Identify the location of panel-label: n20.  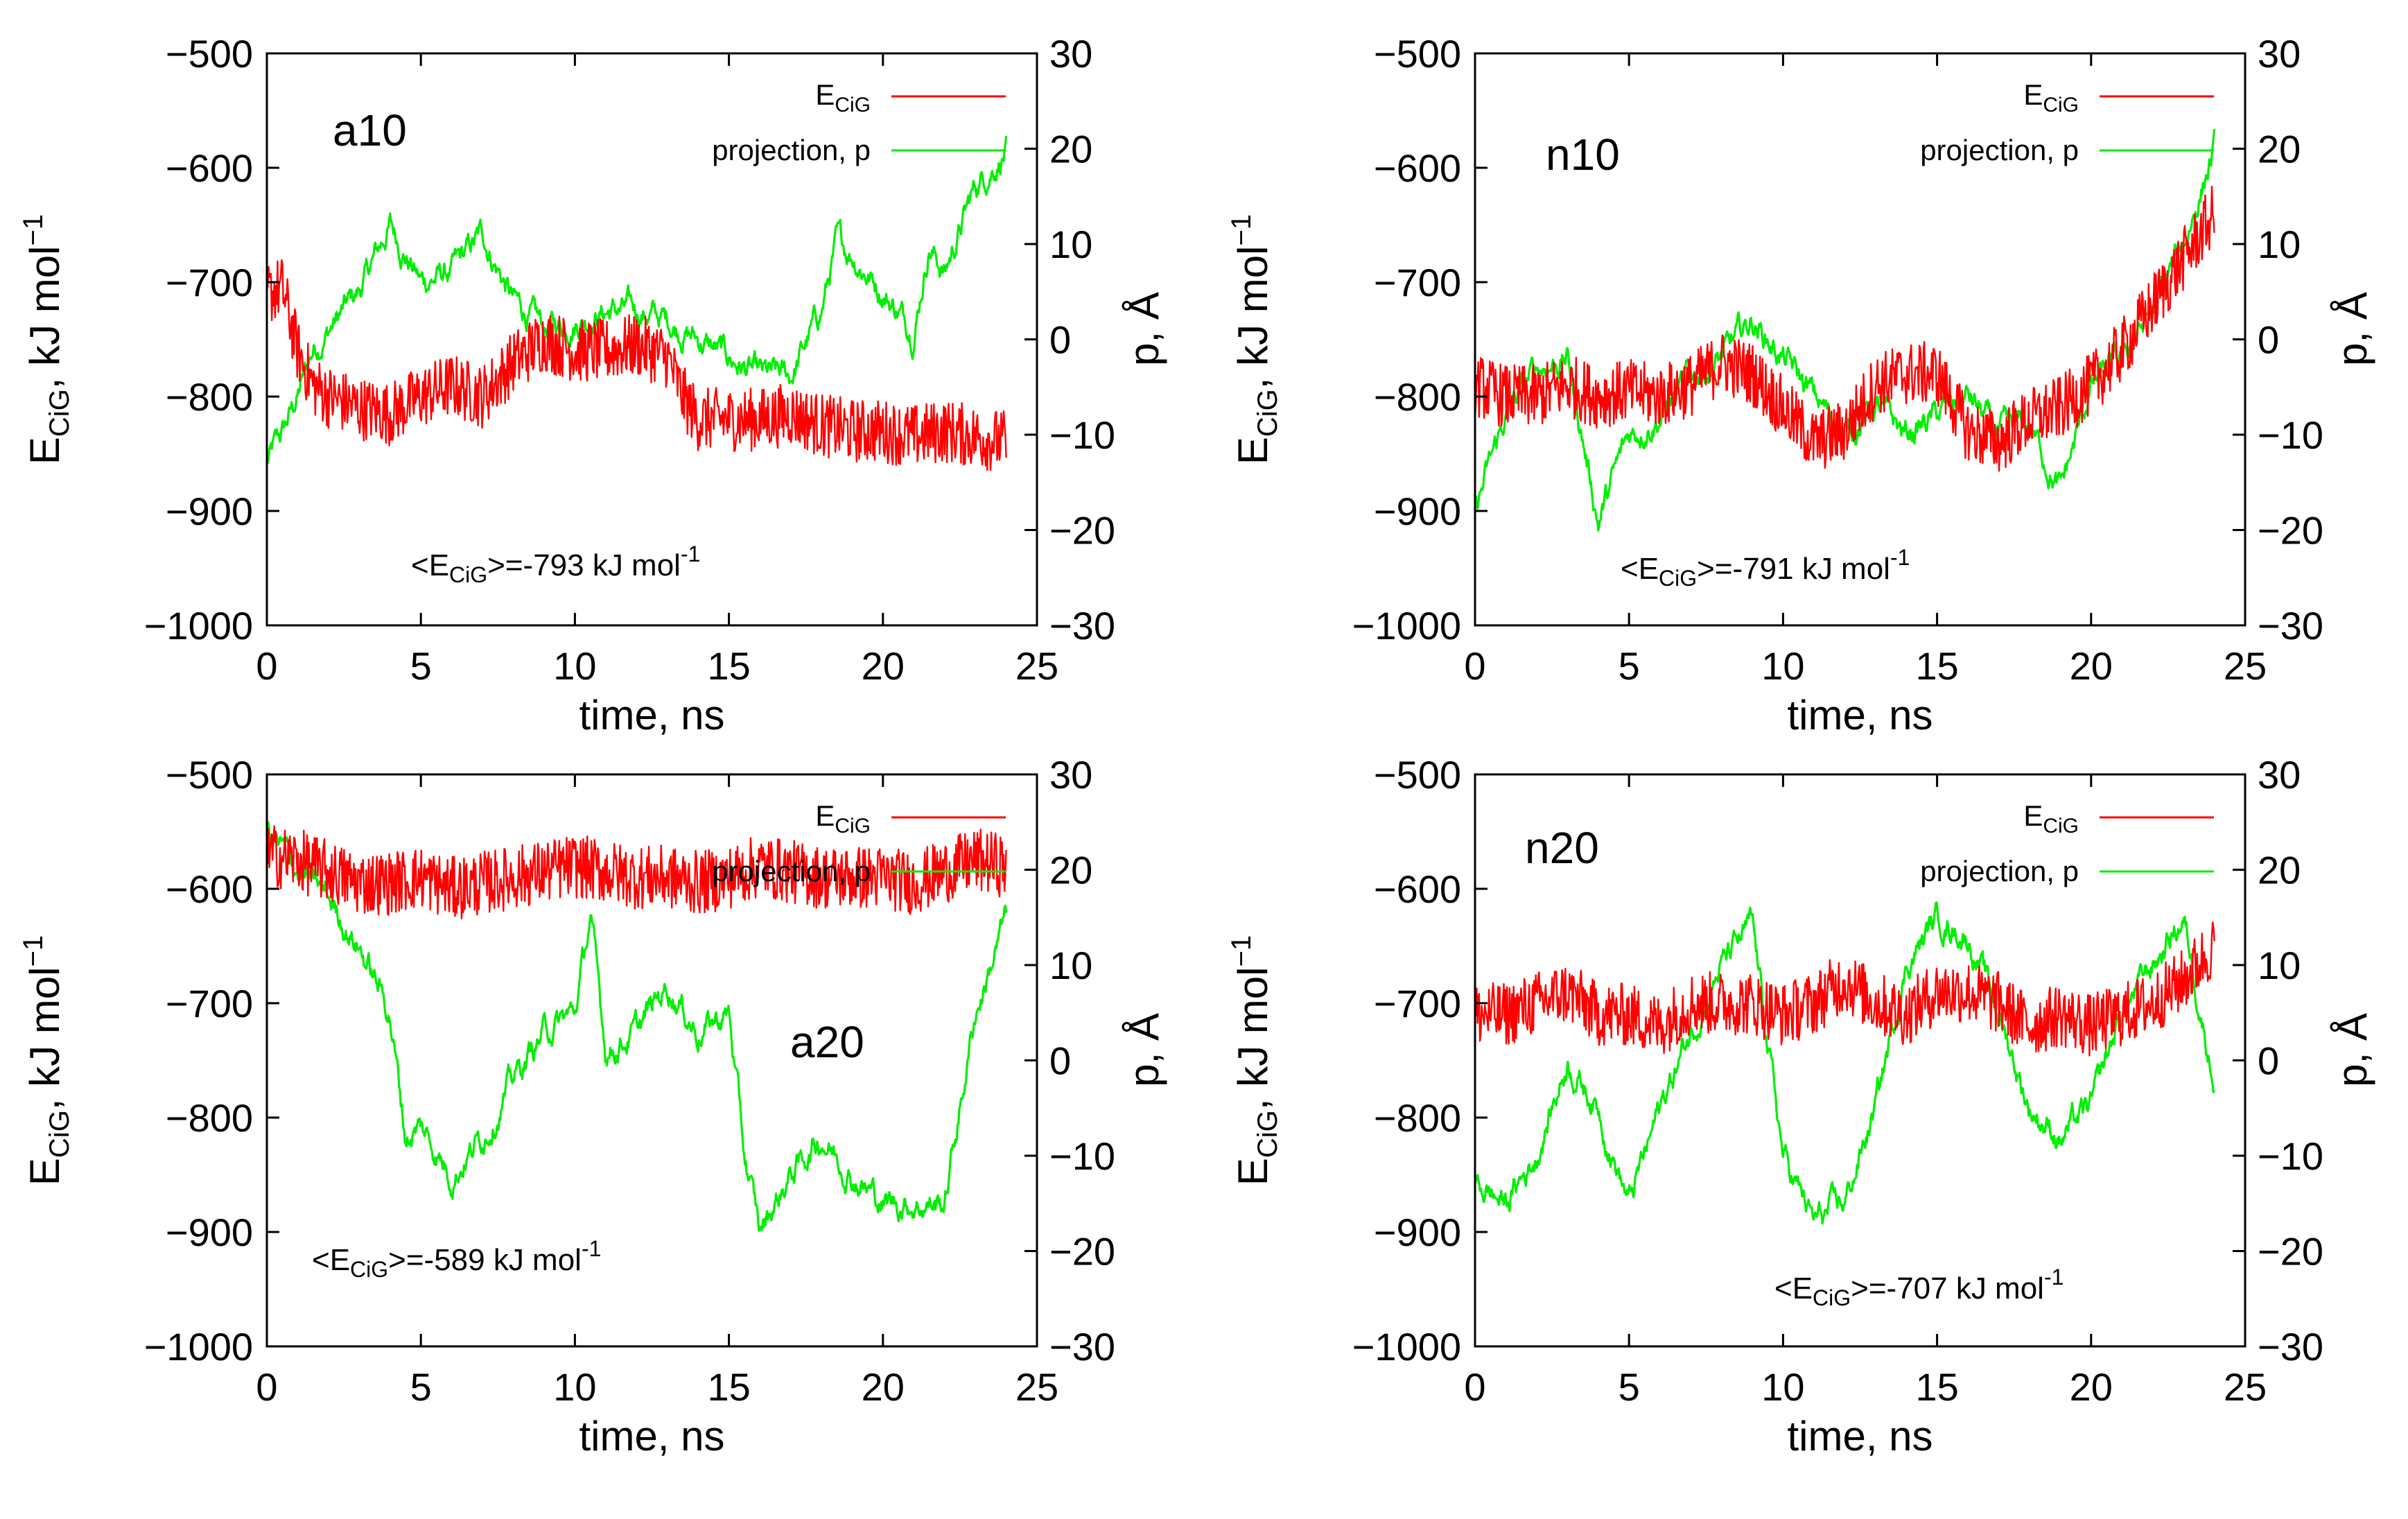
(1562, 848).